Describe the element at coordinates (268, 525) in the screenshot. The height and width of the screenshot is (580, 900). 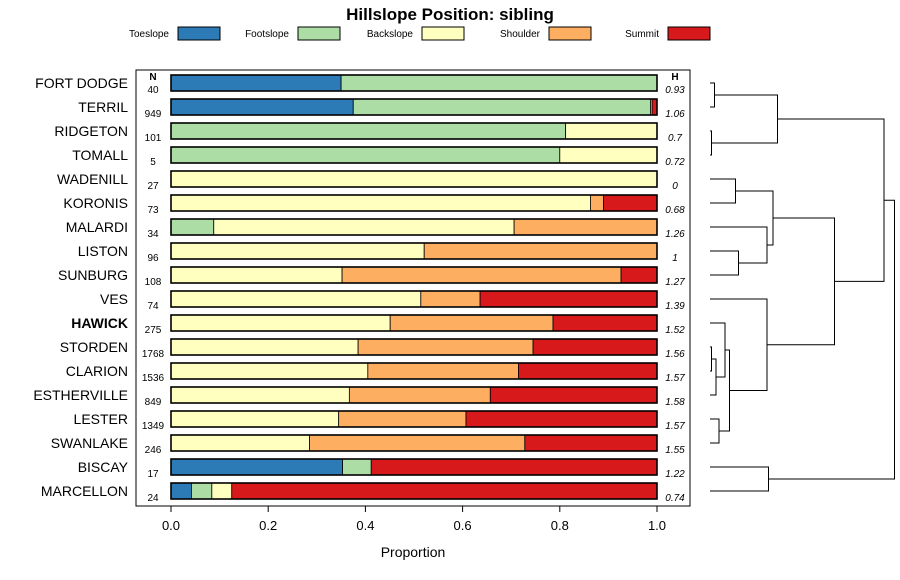
I see `x-tick-label-0-2: 0.2` at that location.